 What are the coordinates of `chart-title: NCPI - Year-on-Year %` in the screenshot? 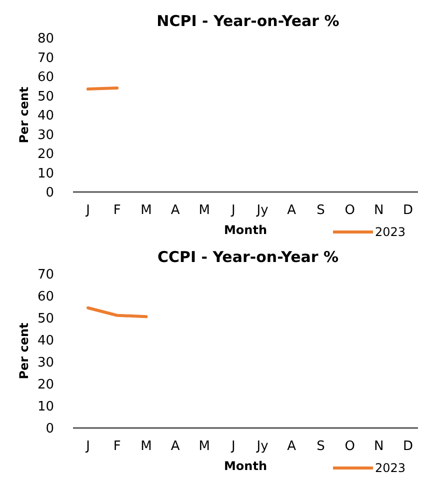 It's located at (248, 21).